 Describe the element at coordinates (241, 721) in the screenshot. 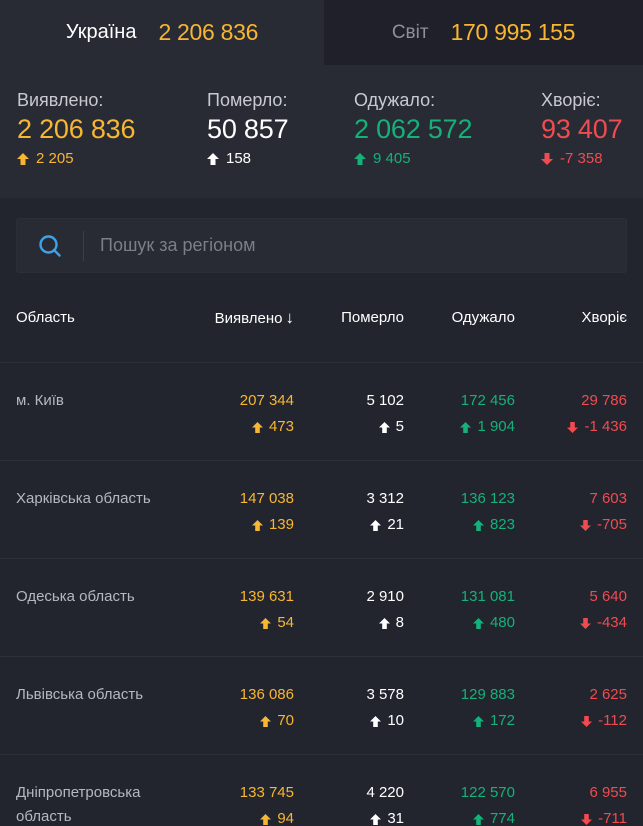

I see `found-delta: 70` at that location.